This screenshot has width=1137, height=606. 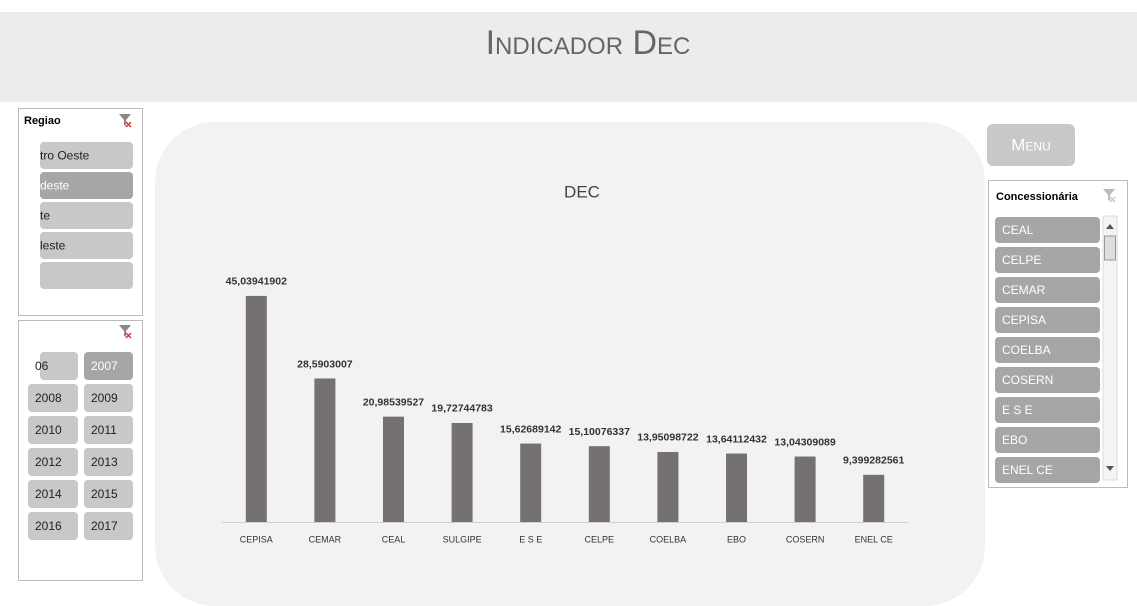 I want to click on page-title: Indicador Dec, so click(x=588, y=43).